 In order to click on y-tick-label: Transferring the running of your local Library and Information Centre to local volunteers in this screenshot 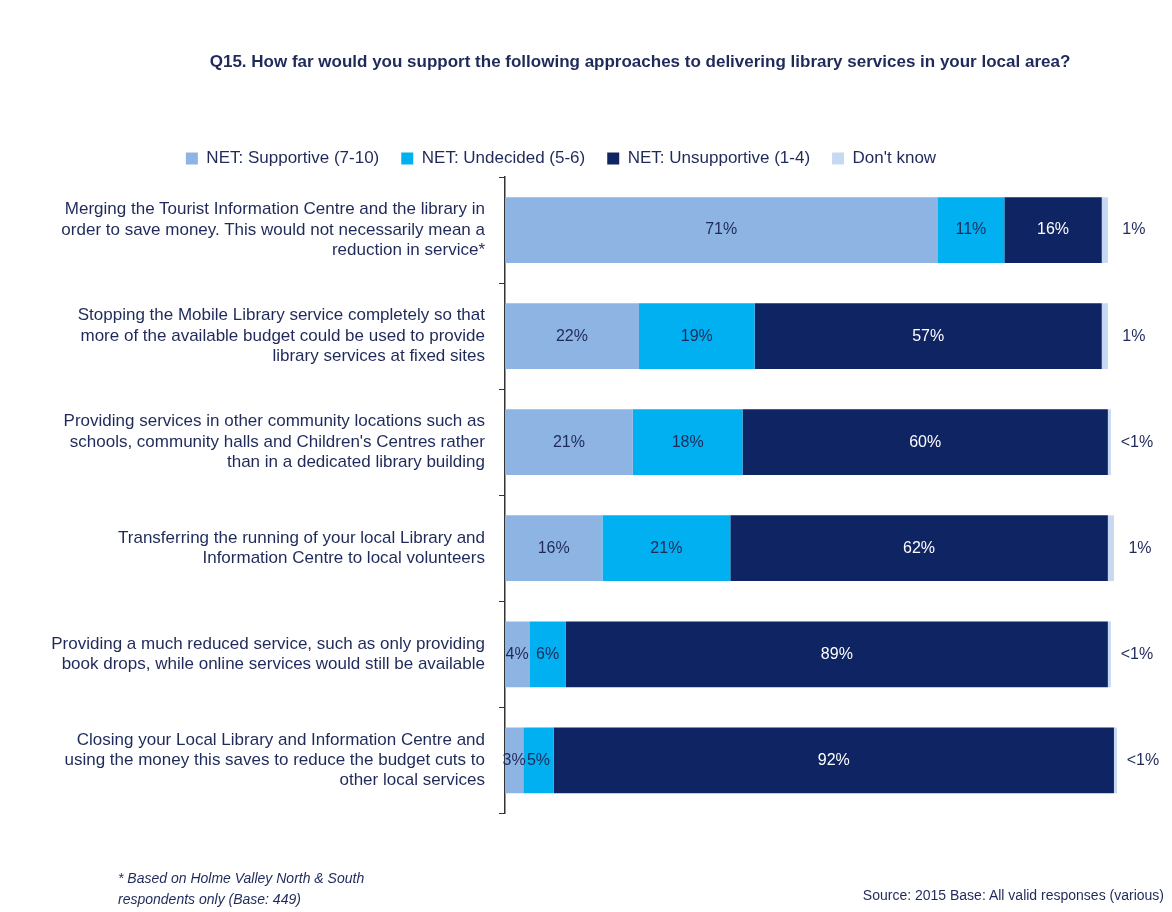, I will do `click(301, 547)`.